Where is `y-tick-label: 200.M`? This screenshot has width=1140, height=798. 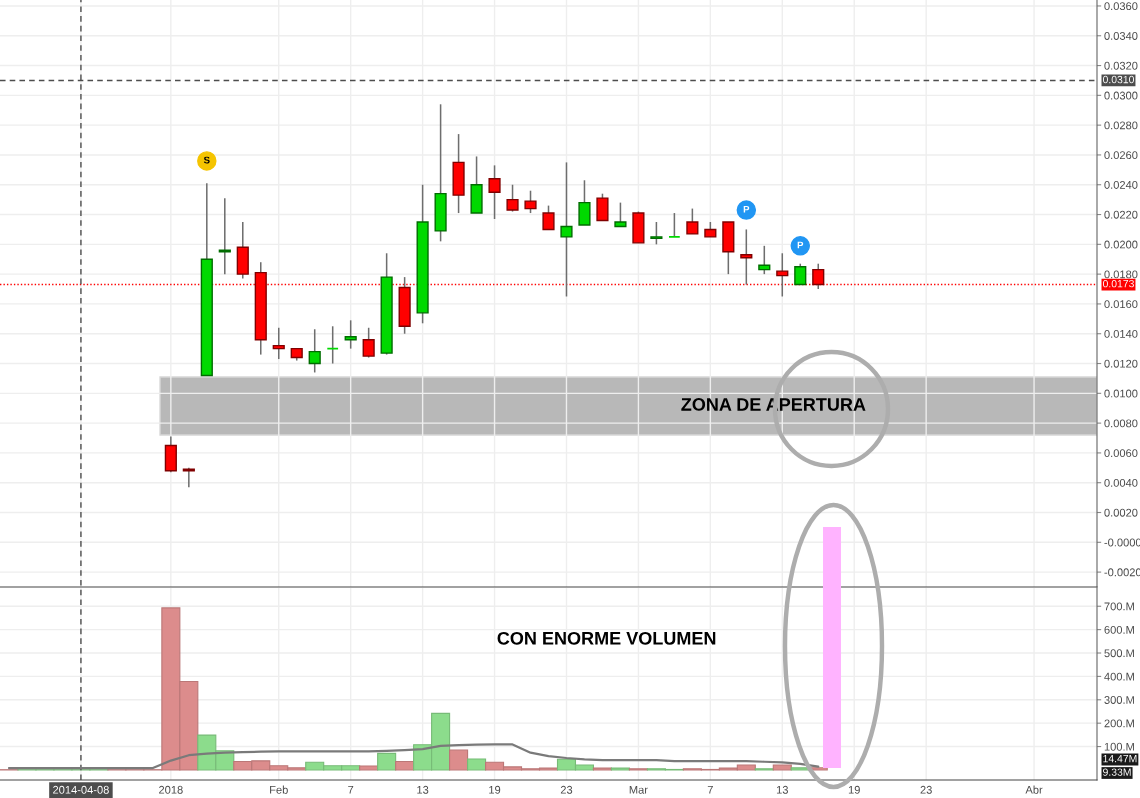
y-tick-label: 200.M is located at coordinates (1119, 723).